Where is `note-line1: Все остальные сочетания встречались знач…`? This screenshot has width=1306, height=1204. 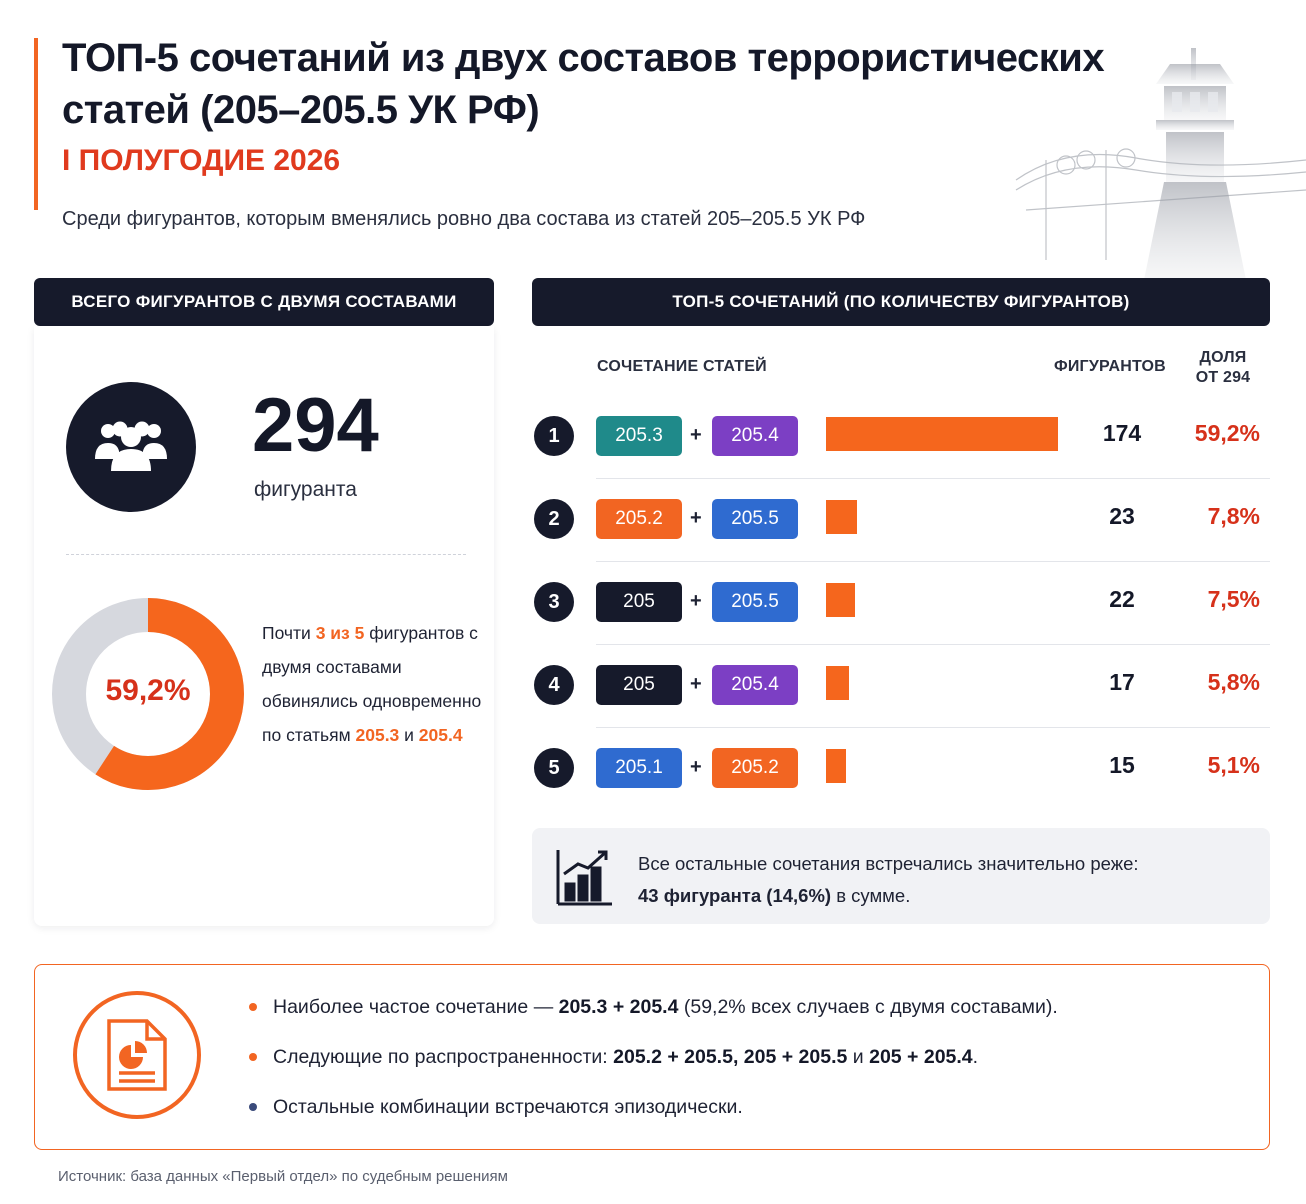
note-line1: Все остальные сочетания встречались знач… is located at coordinates (888, 863).